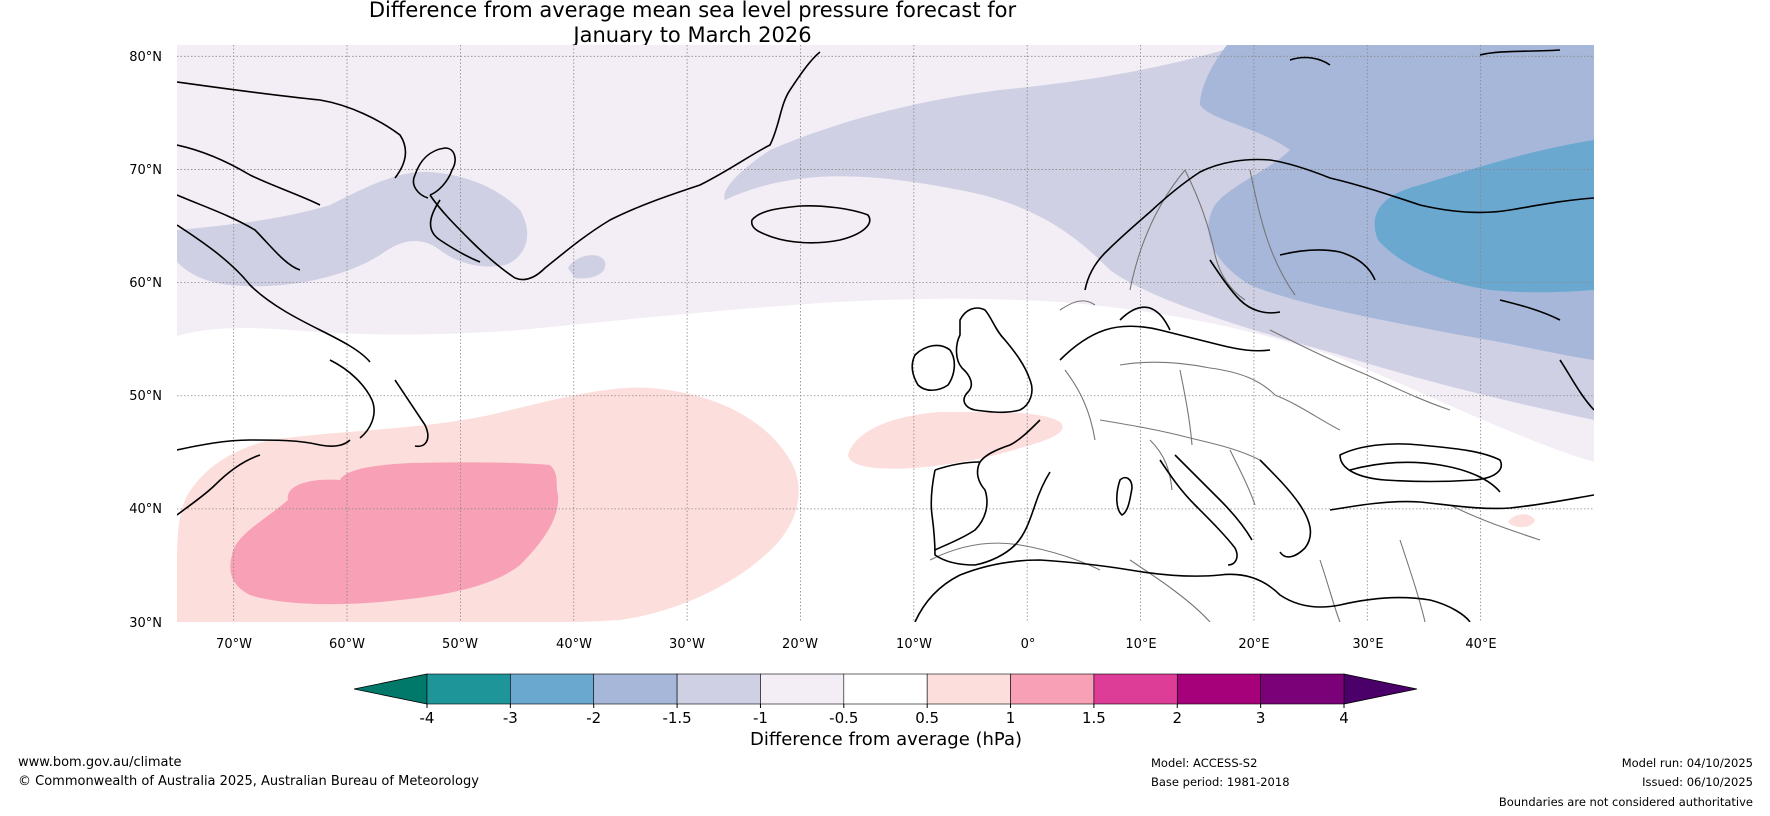 The image size is (1770, 816). Describe the element at coordinates (100, 762) in the screenshot. I see `footer-website: www.bom.gov.au/climate` at that location.